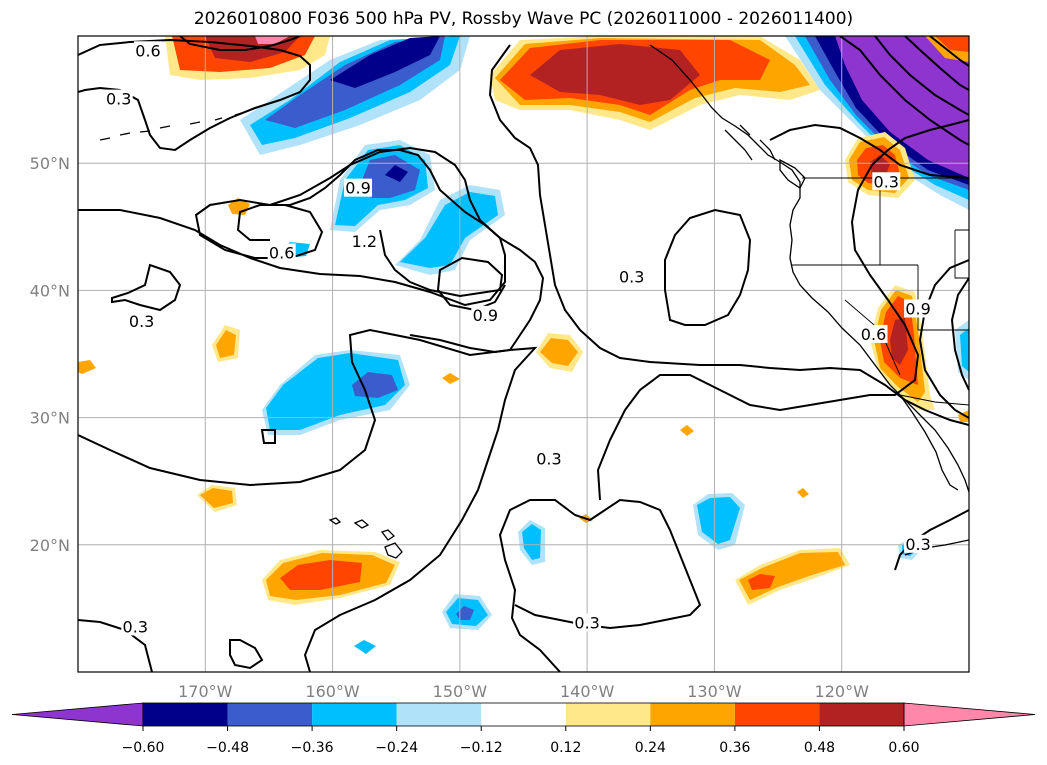 The height and width of the screenshot is (765, 1047). What do you see at coordinates (934, 400) in the screenshot?
I see `us-mexico-border` at bounding box center [934, 400].